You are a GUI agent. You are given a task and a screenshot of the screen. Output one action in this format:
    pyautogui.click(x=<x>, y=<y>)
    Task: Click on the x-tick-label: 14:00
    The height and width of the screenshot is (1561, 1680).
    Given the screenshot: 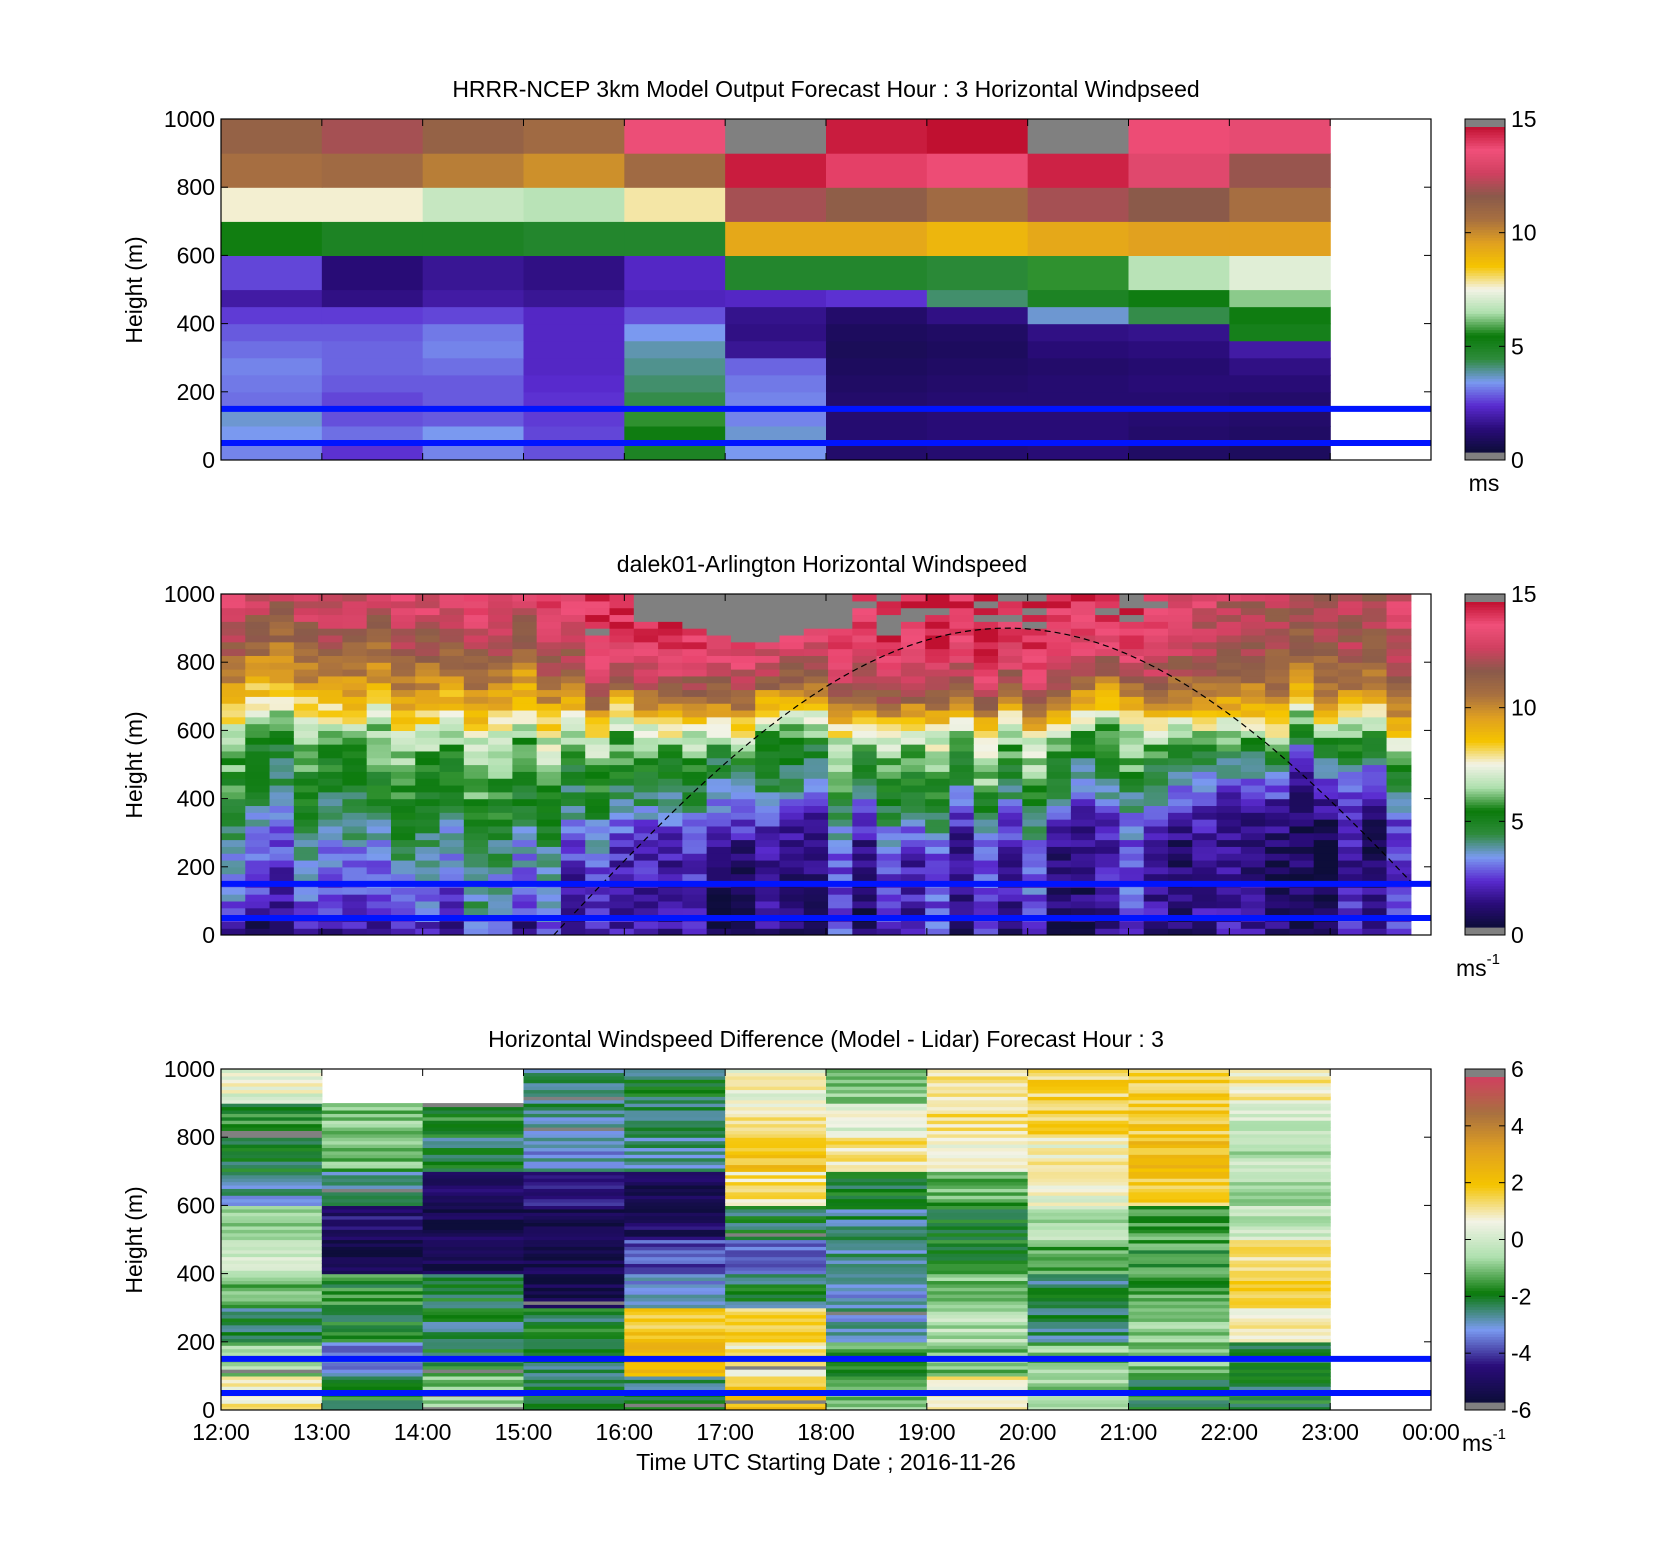 What is the action you would take?
    pyautogui.click(x=423, y=1432)
    